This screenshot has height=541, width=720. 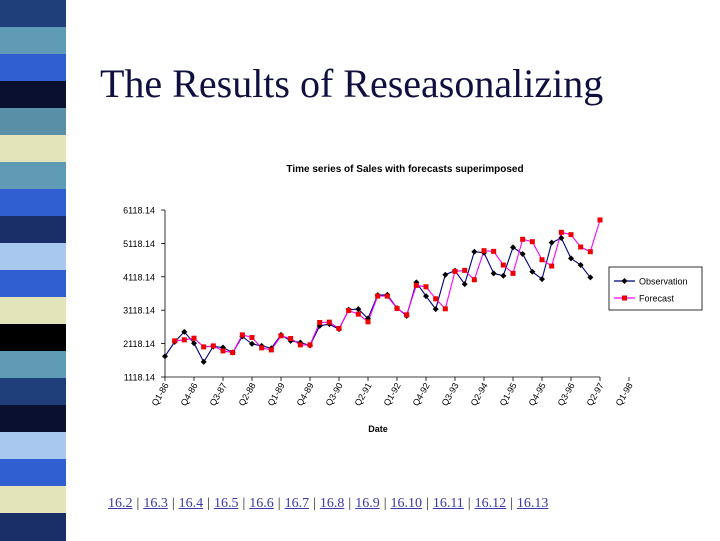 I want to click on slide-link: 16.4, so click(x=191, y=503).